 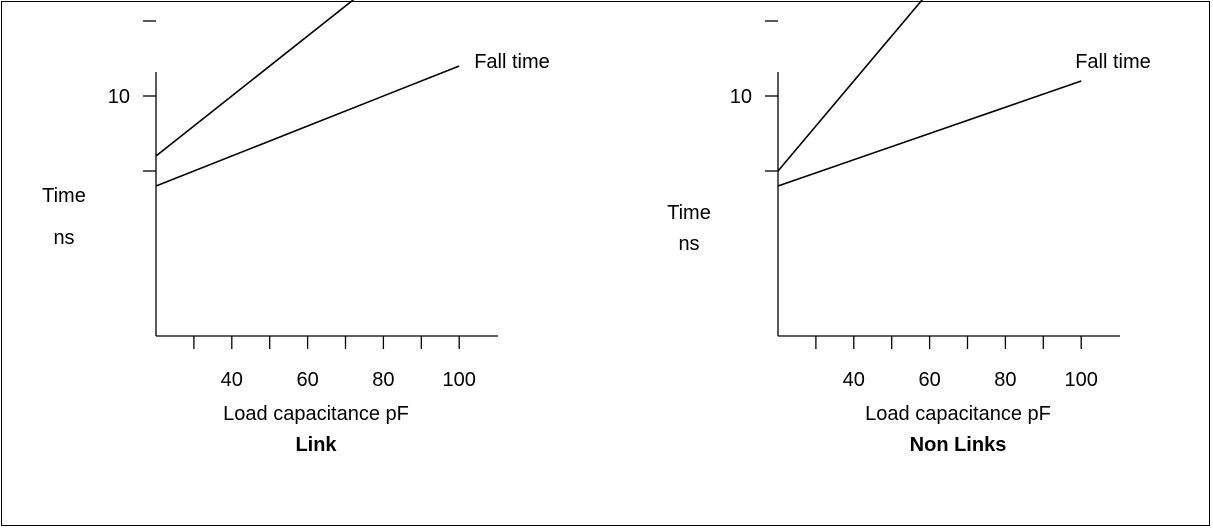 I want to click on chart-1-y-tick-label: 10, so click(x=119, y=97).